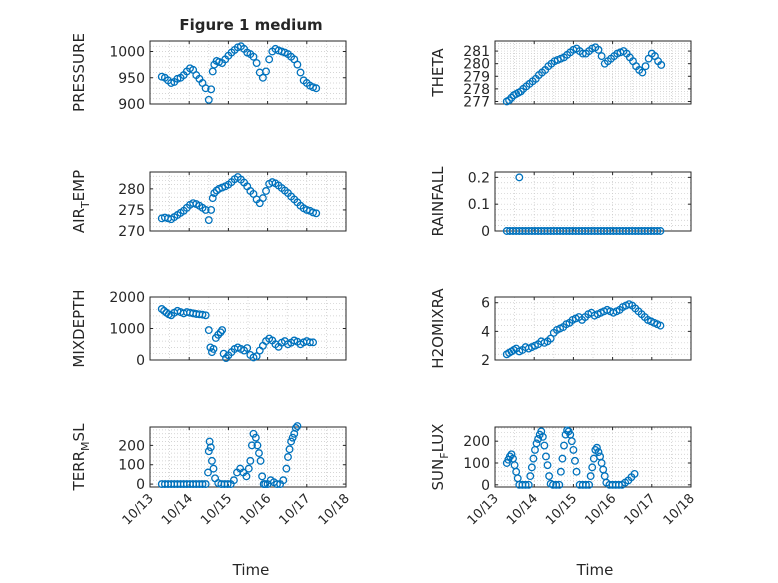  Describe the element at coordinates (476, 102) in the screenshot. I see `y-tick-label: 277` at that location.